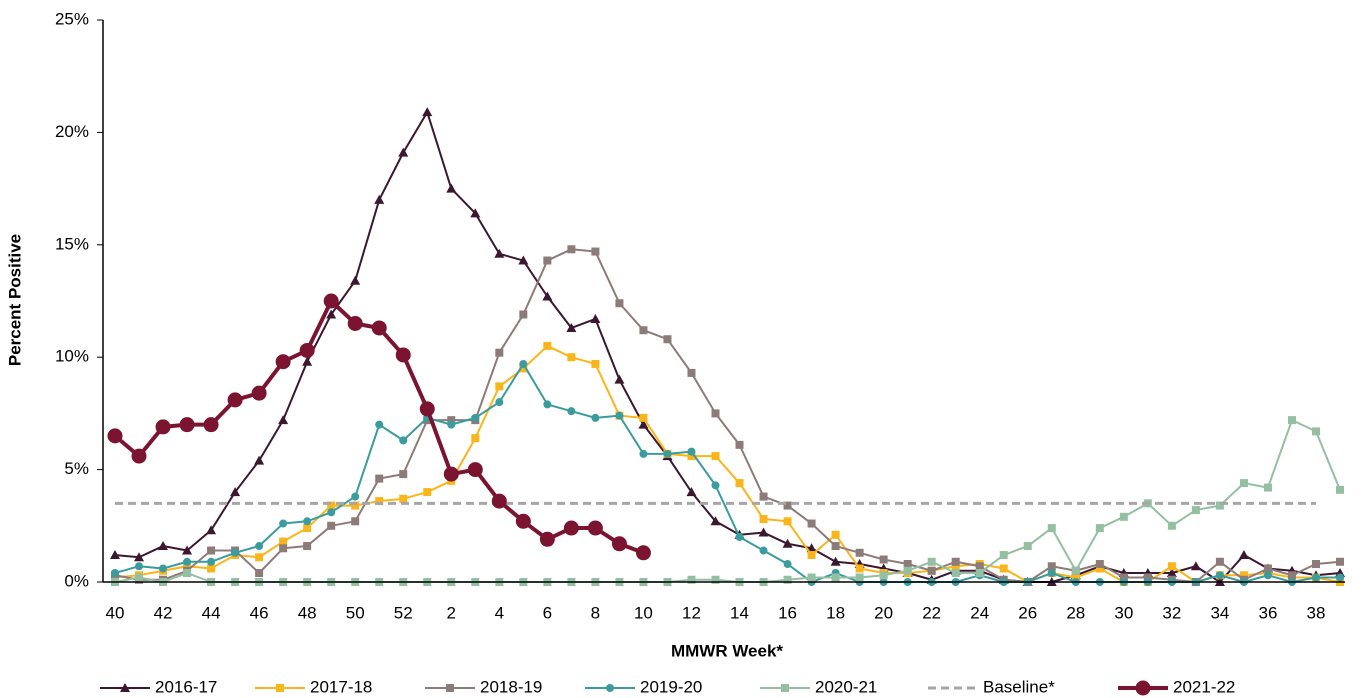 The width and height of the screenshot is (1361, 698). What do you see at coordinates (158, 686) in the screenshot?
I see `legend-item: 2016-17` at bounding box center [158, 686].